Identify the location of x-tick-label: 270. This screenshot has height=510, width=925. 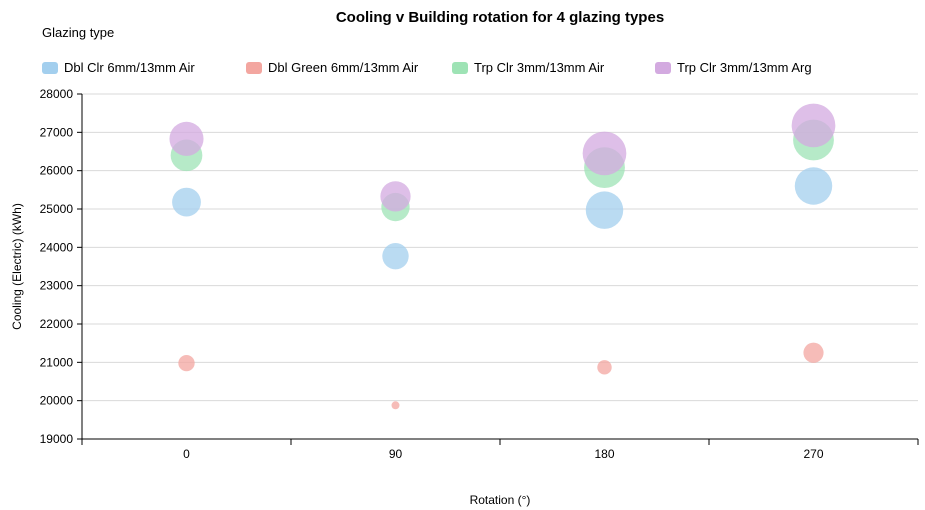
(813, 454).